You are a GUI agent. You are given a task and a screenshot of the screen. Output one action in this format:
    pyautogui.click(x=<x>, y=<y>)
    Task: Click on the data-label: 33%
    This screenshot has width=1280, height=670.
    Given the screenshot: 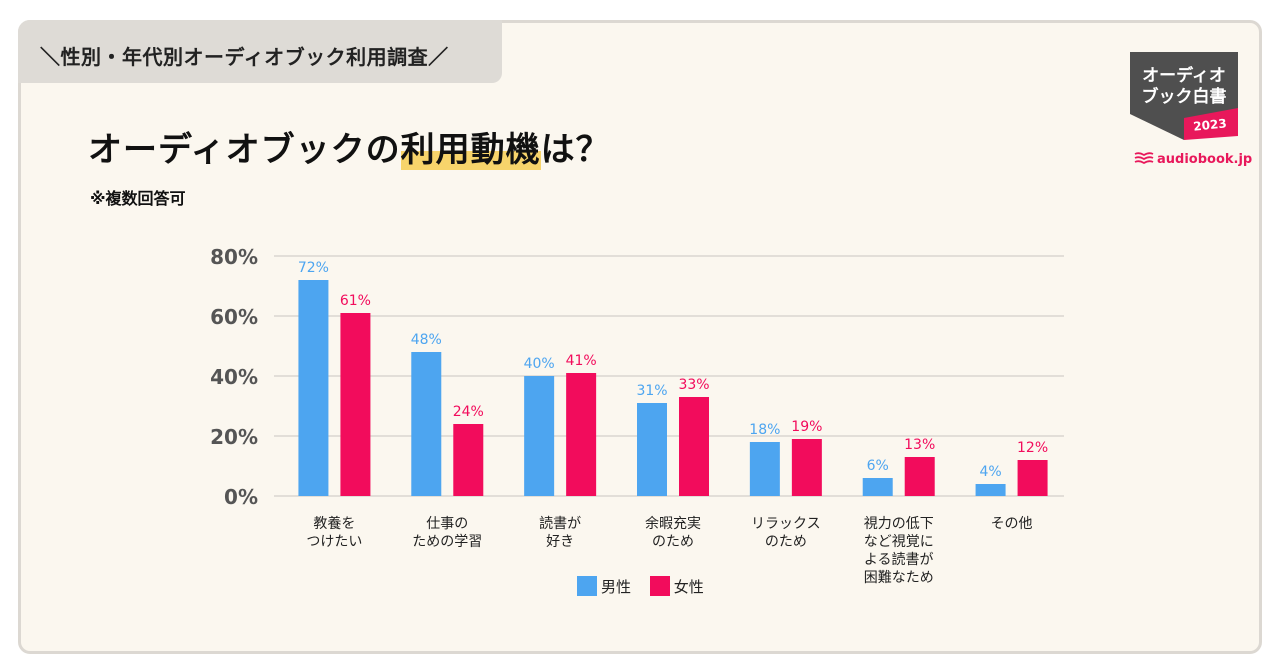 What is the action you would take?
    pyautogui.click(x=693, y=385)
    